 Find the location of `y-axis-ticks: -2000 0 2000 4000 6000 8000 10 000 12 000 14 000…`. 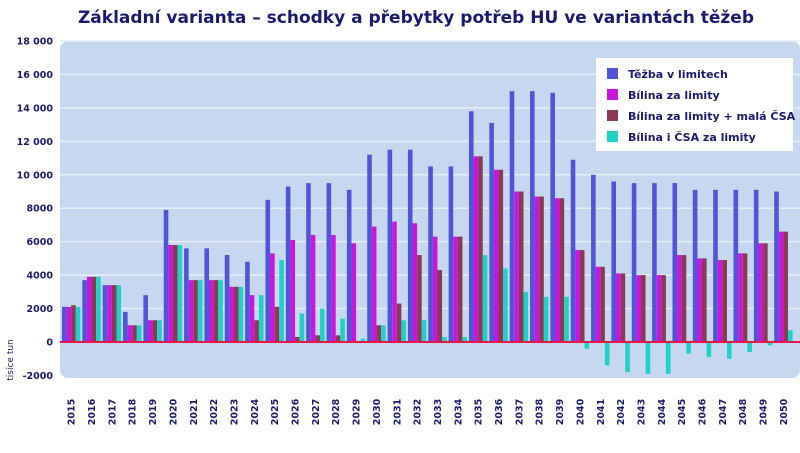

y-axis-ticks: -2000 0 2000 4000 6000 8000 10 000 12 000 14 000… is located at coordinates (35, 209).